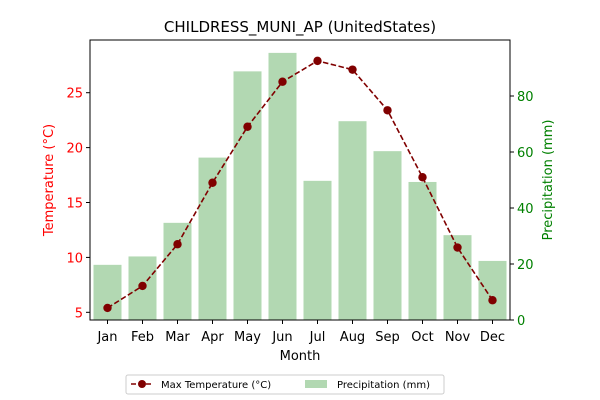 This screenshot has width=600, height=400. I want to click on y-left-tick-label: 25, so click(74, 94).